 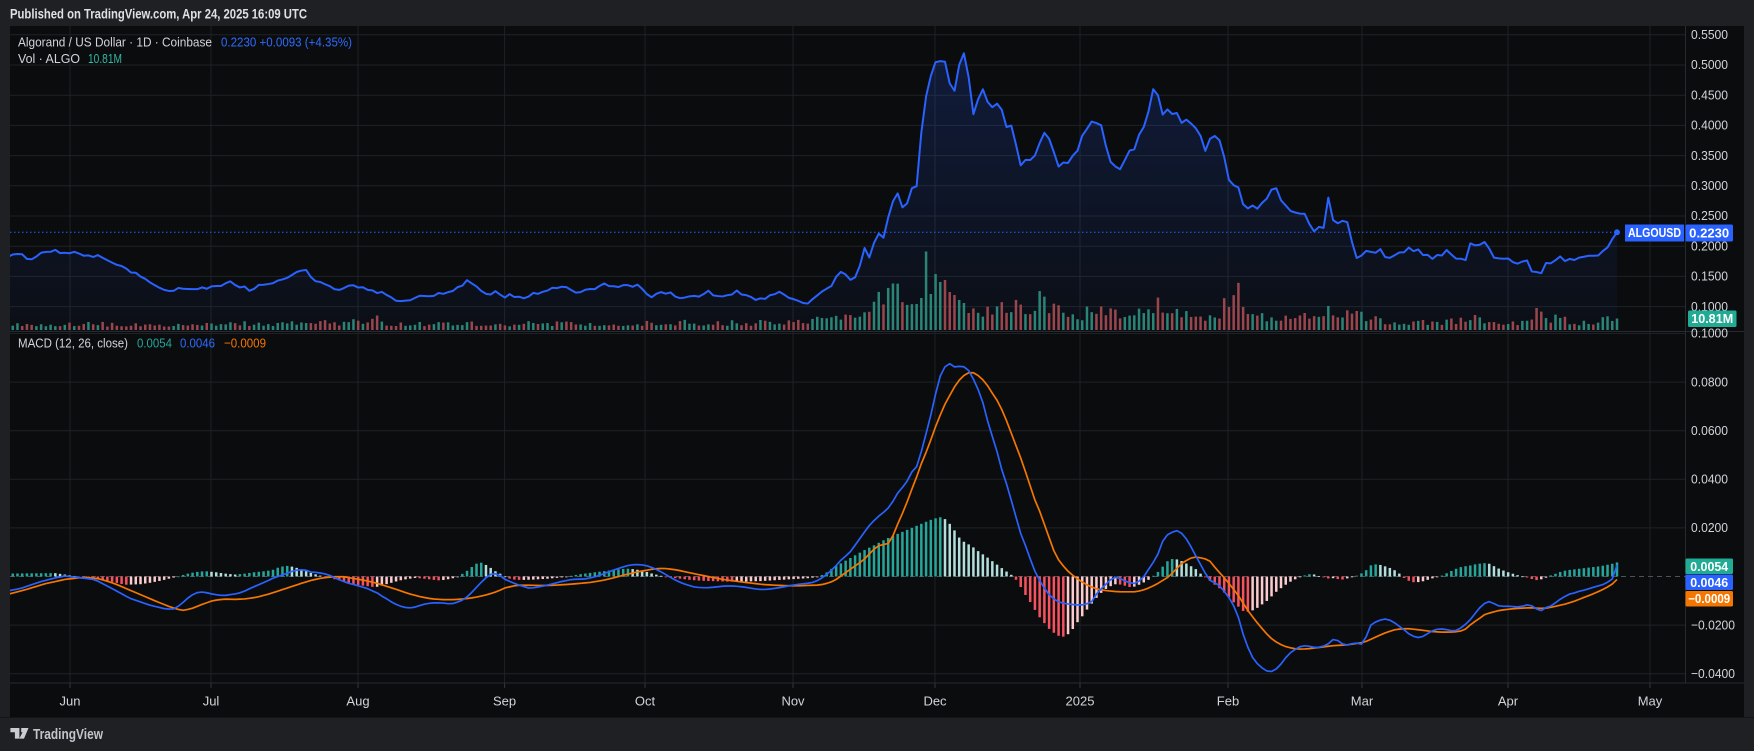 What do you see at coordinates (1713, 673) in the screenshot?
I see `svg-text: −0.0400` at bounding box center [1713, 673].